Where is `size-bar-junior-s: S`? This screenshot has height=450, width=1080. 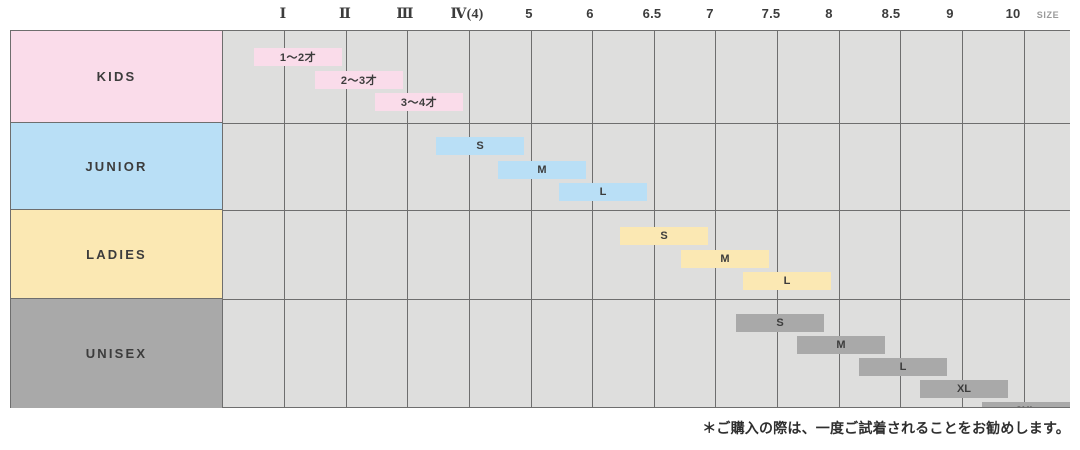 size-bar-junior-s: S is located at coordinates (480, 146).